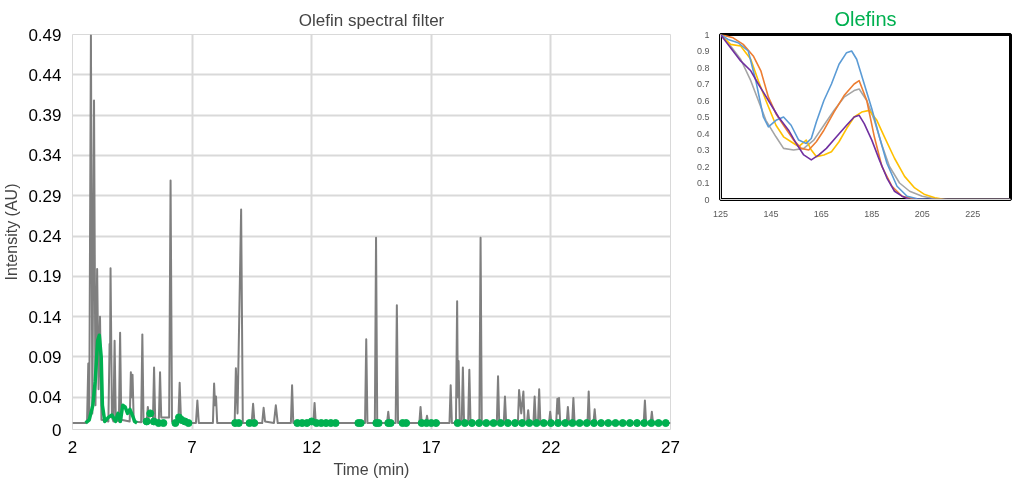 Image resolution: width=1020 pixels, height=482 pixels. I want to click on y-tick-label: 0.09, so click(45, 357).